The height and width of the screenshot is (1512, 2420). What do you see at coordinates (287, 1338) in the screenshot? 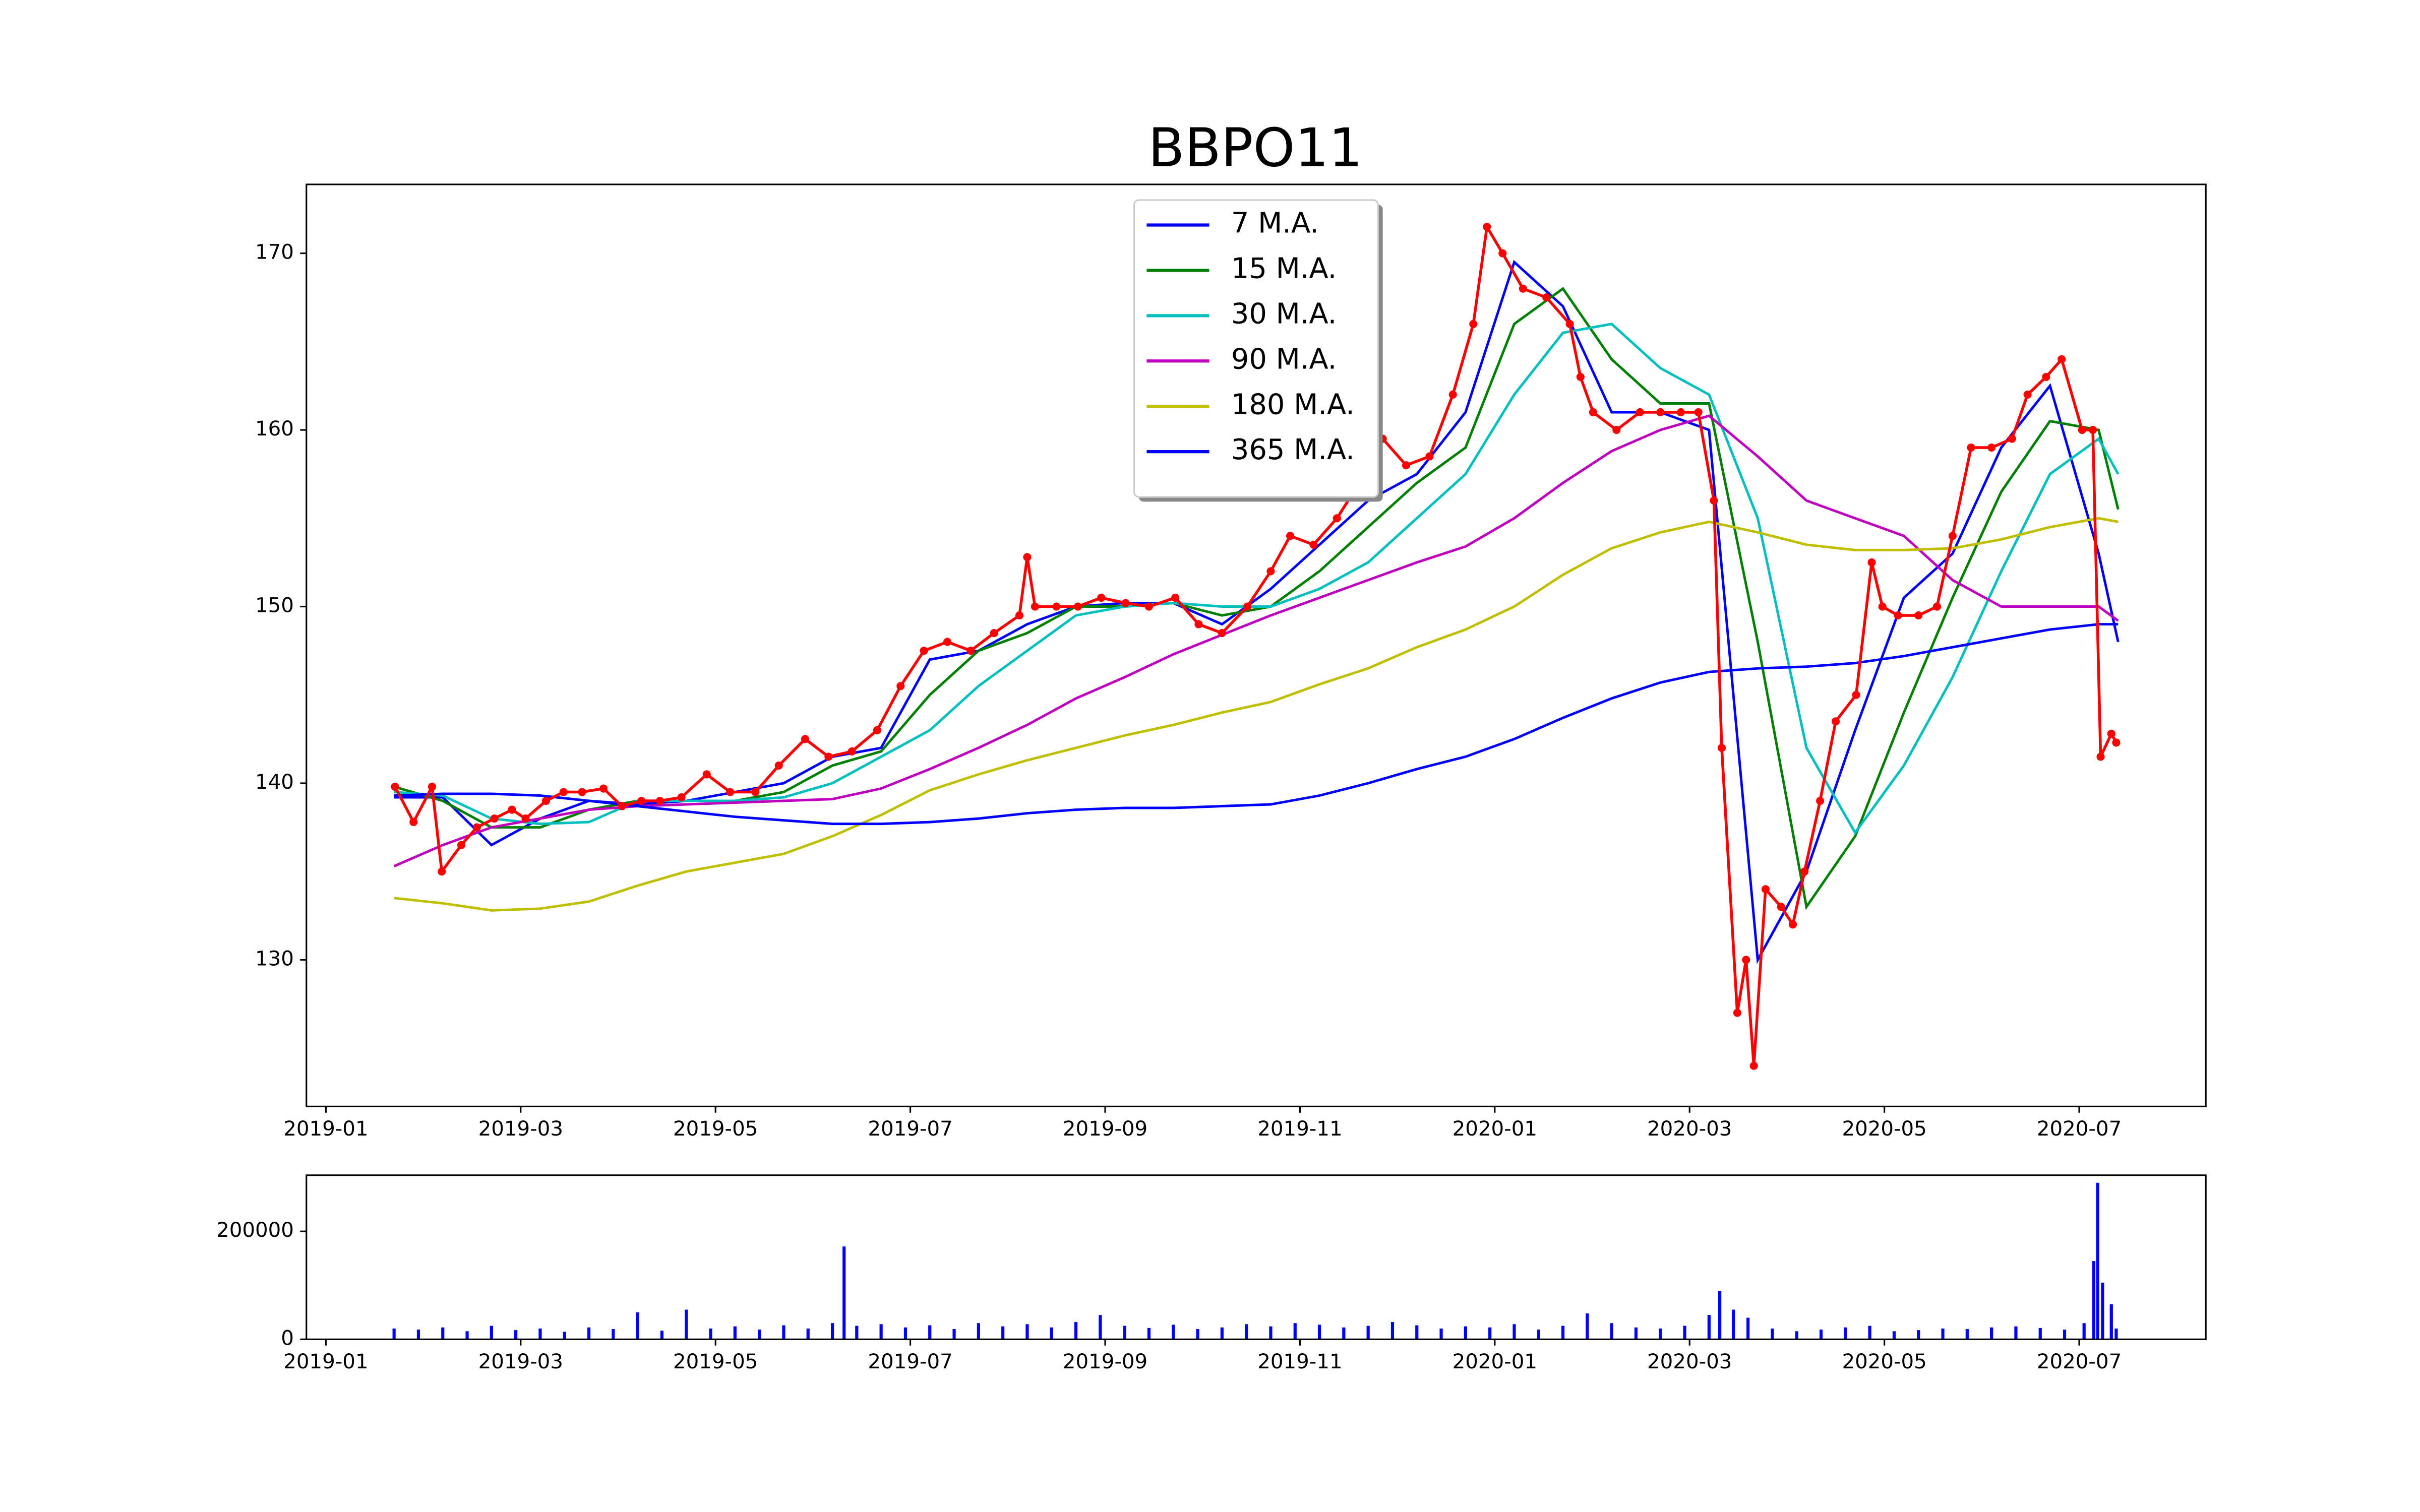
I see `y-tick-label: 0` at bounding box center [287, 1338].